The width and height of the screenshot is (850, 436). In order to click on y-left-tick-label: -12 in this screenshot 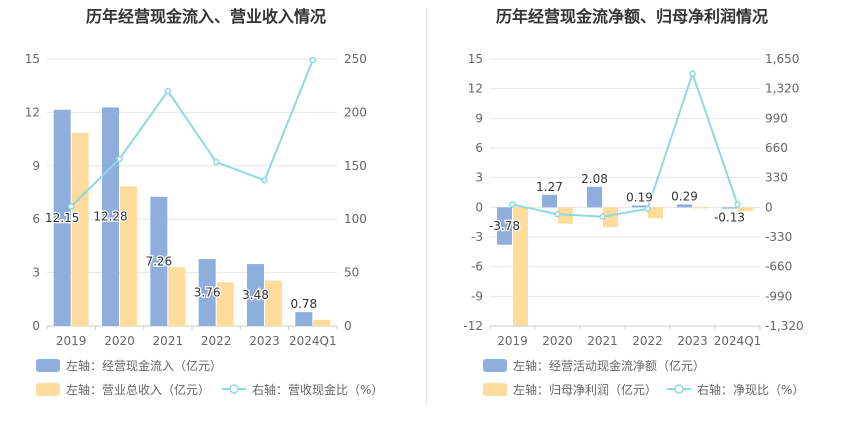, I will do `click(473, 326)`.